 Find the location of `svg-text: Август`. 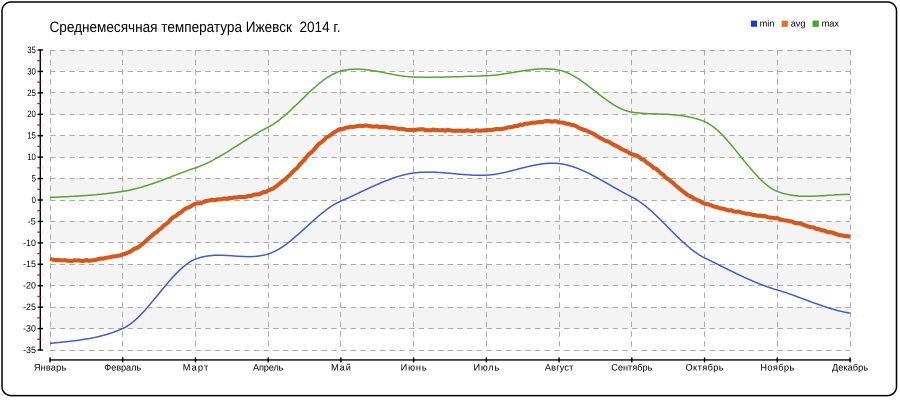

svg-text: Август is located at coordinates (559, 368).